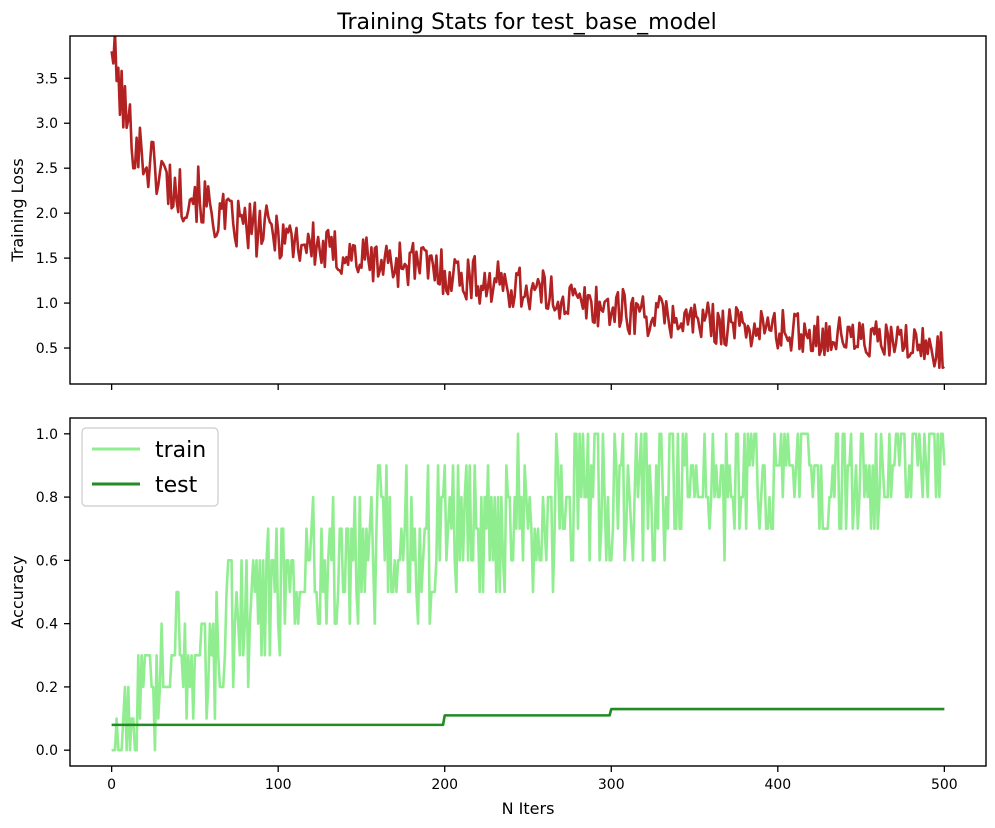 The width and height of the screenshot is (995, 828). Describe the element at coordinates (47, 124) in the screenshot. I see `loss-ytick-label: 3.0` at that location.